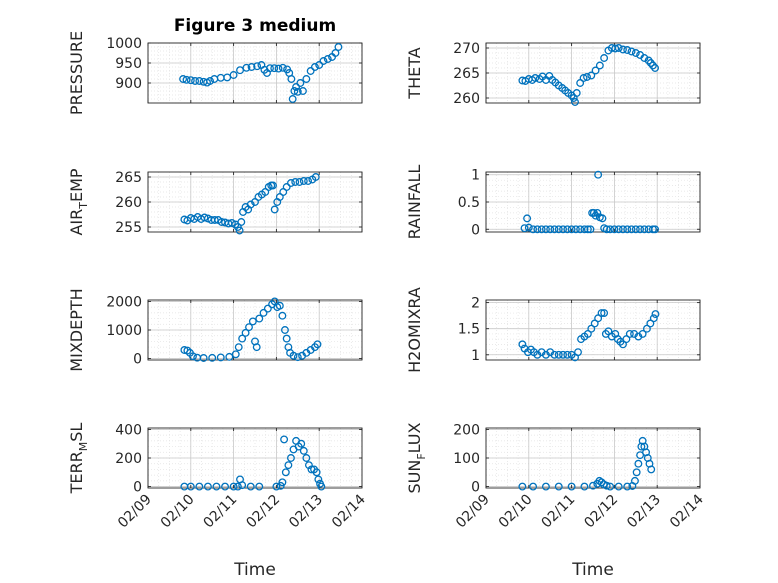  I want to click on y-axis-label-main: AIR, so click(76, 222).